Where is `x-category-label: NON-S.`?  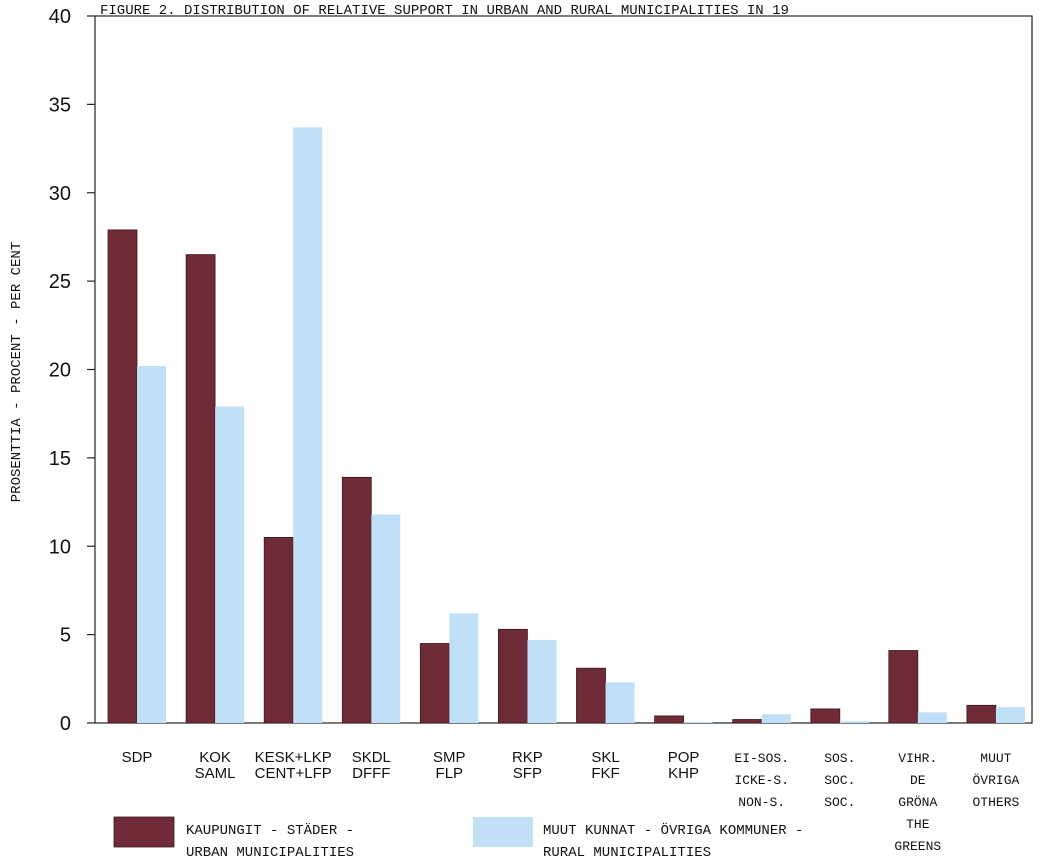 x-category-label: NON-S. is located at coordinates (761, 802).